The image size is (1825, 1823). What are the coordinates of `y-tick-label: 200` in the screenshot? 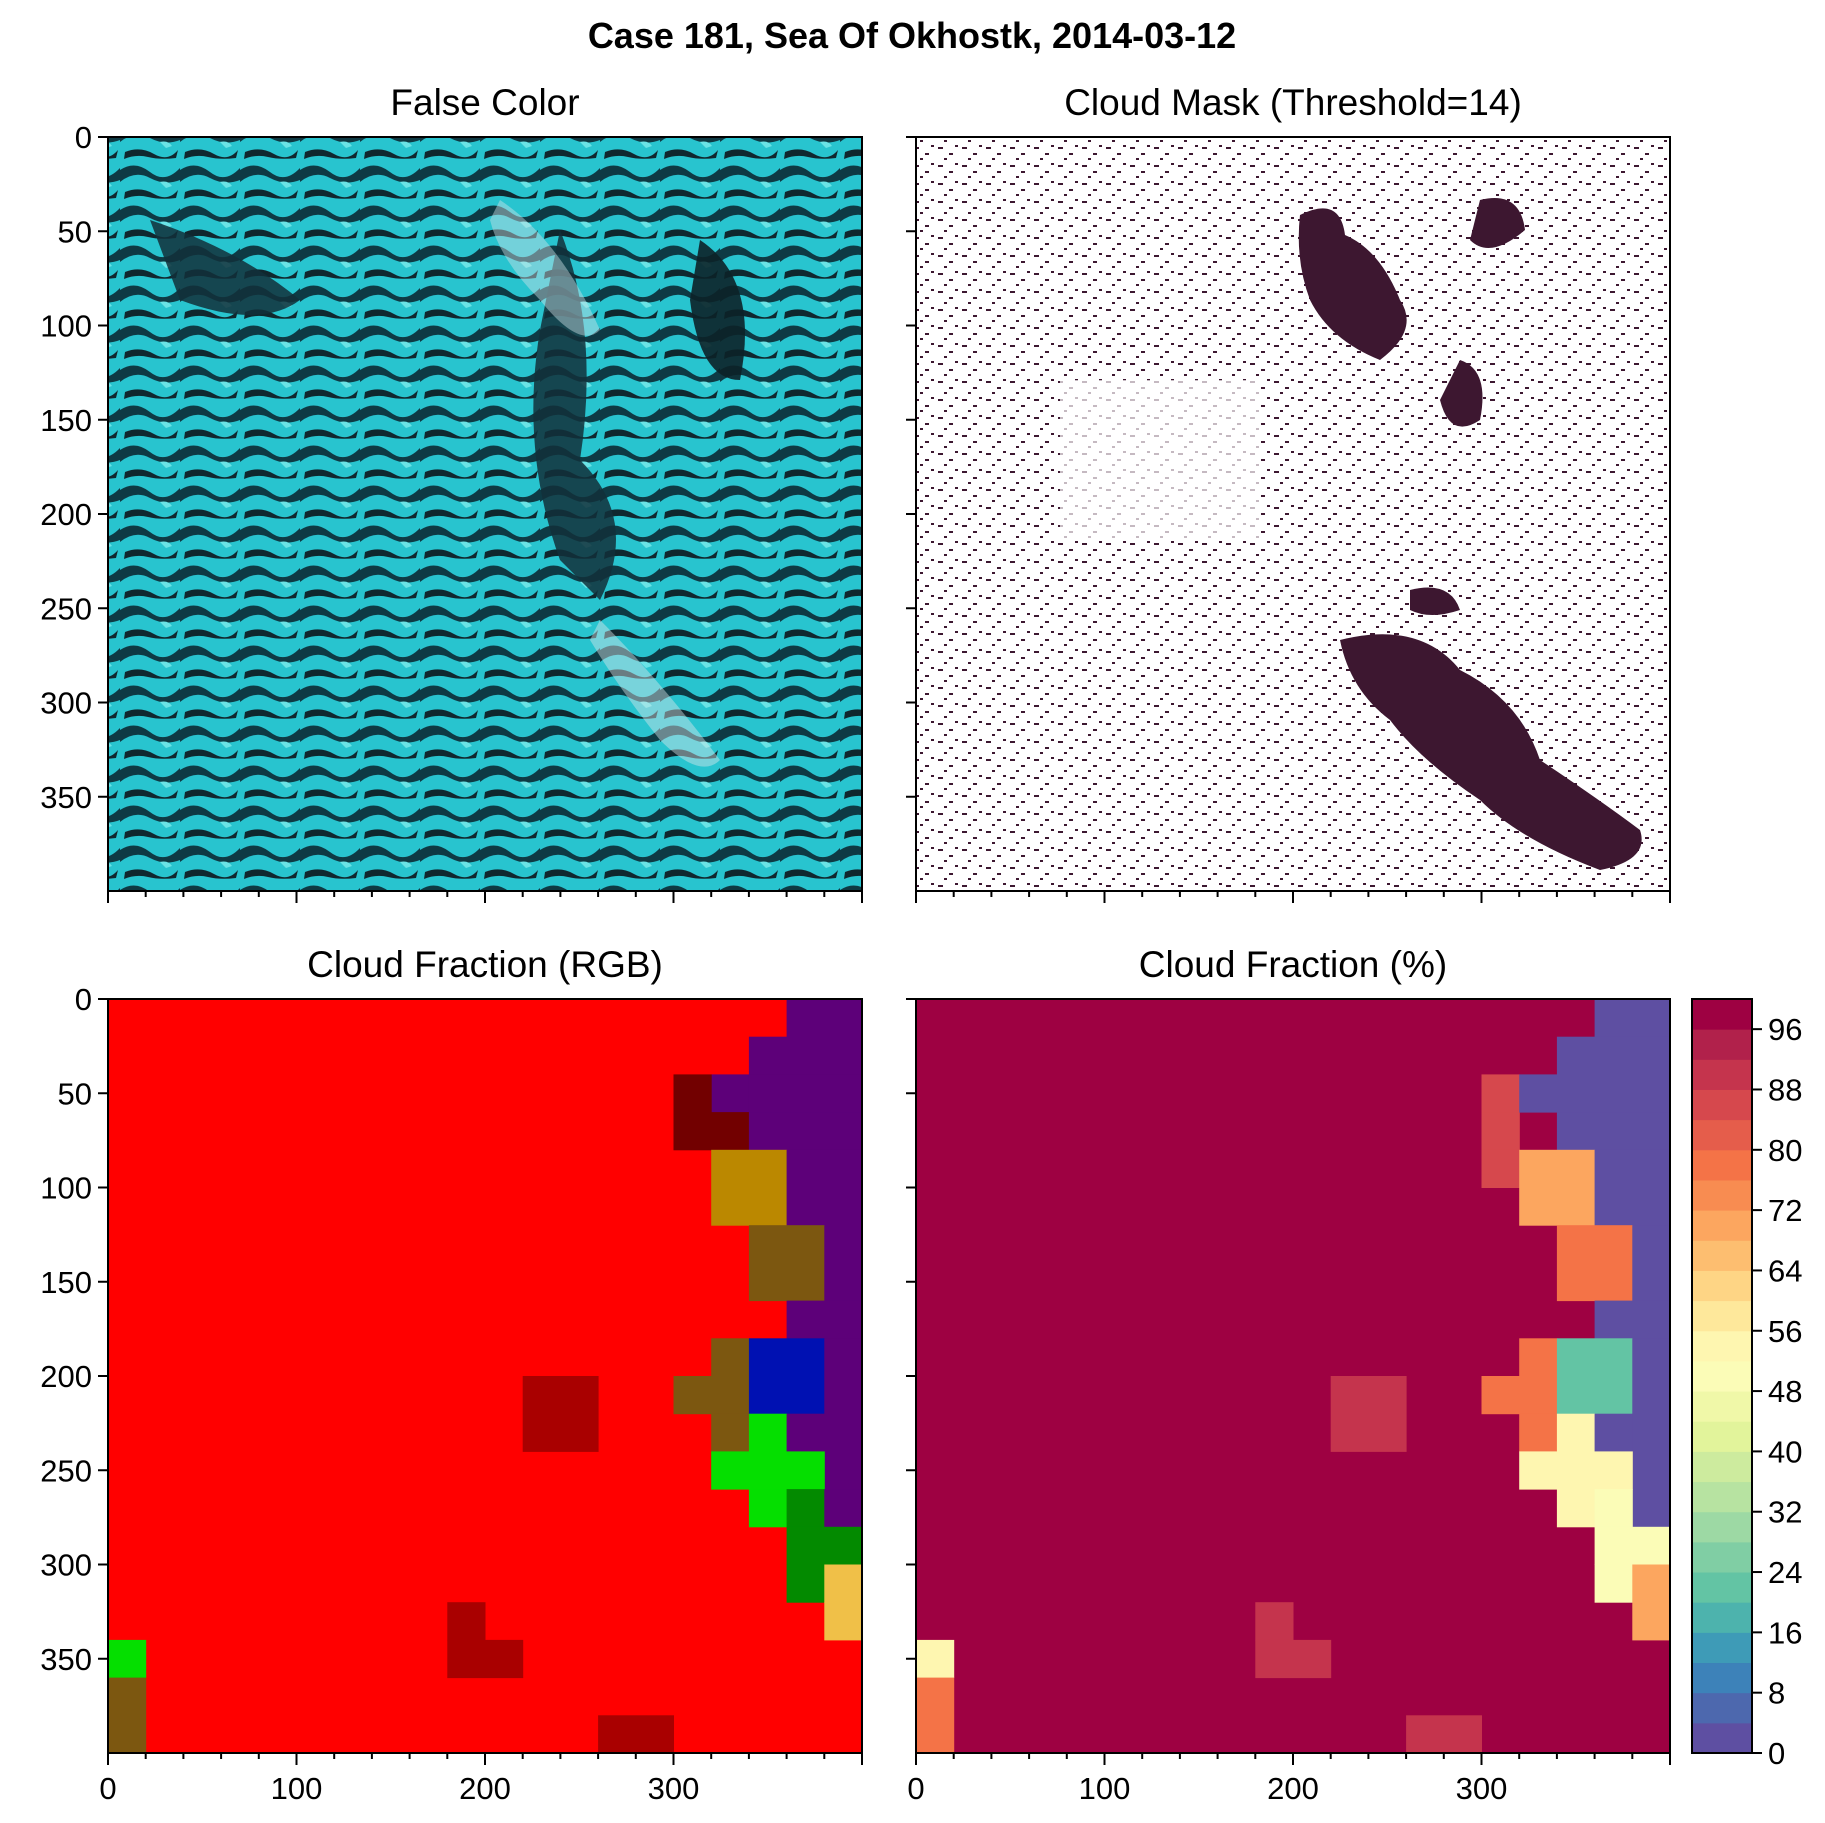 It's located at (66, 1376).